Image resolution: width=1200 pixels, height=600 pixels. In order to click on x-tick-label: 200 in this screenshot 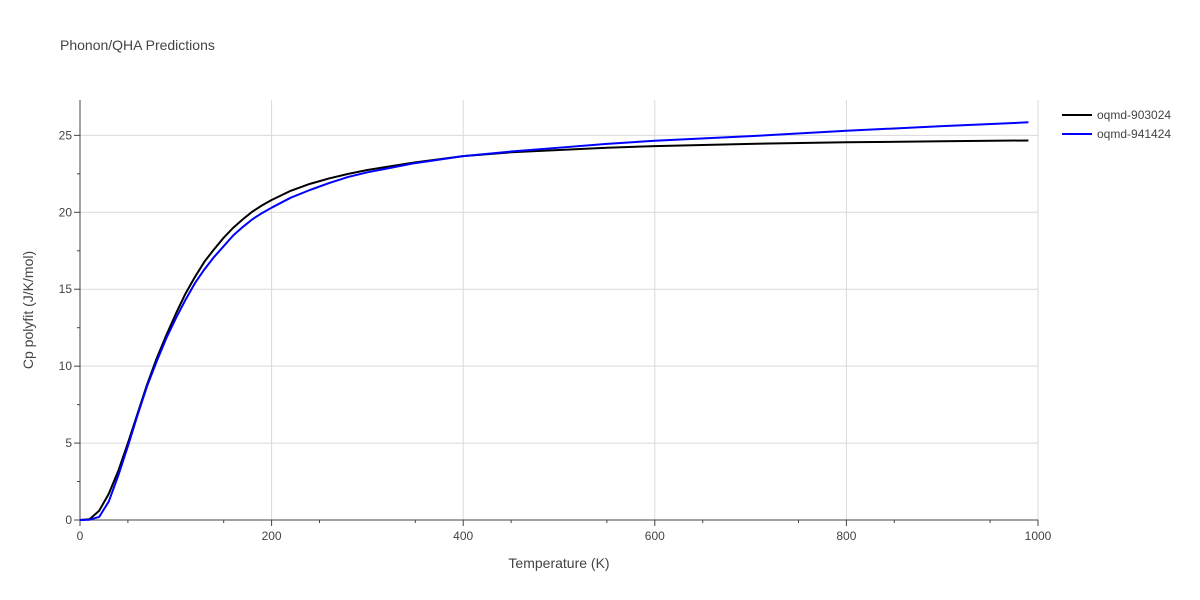, I will do `click(272, 536)`.